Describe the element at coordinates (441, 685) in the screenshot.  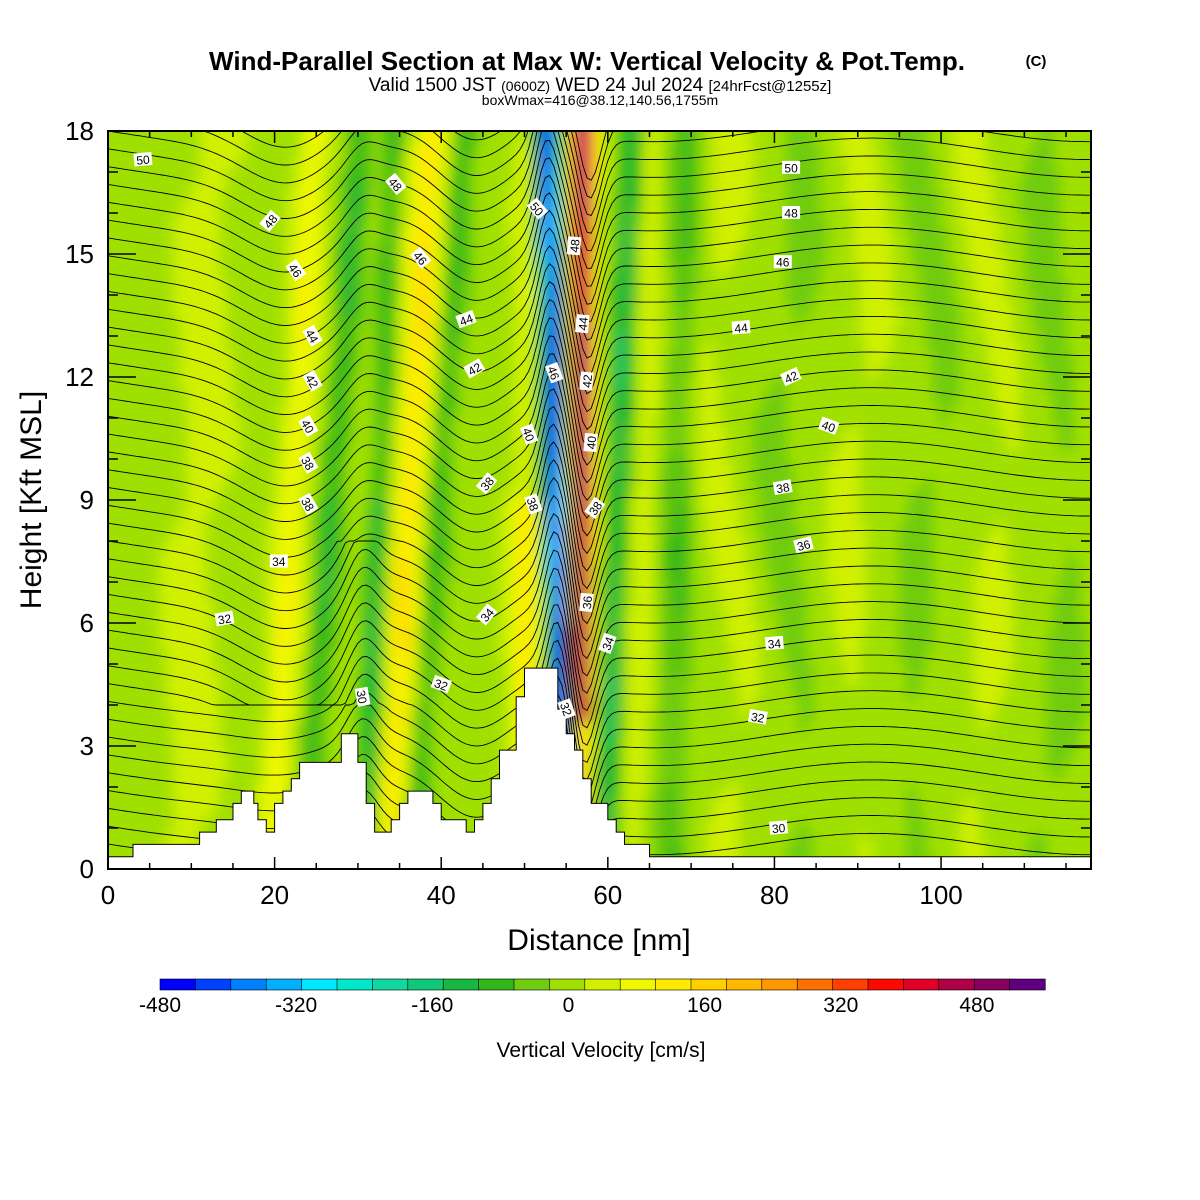
I see `contour-label-text: 32` at that location.